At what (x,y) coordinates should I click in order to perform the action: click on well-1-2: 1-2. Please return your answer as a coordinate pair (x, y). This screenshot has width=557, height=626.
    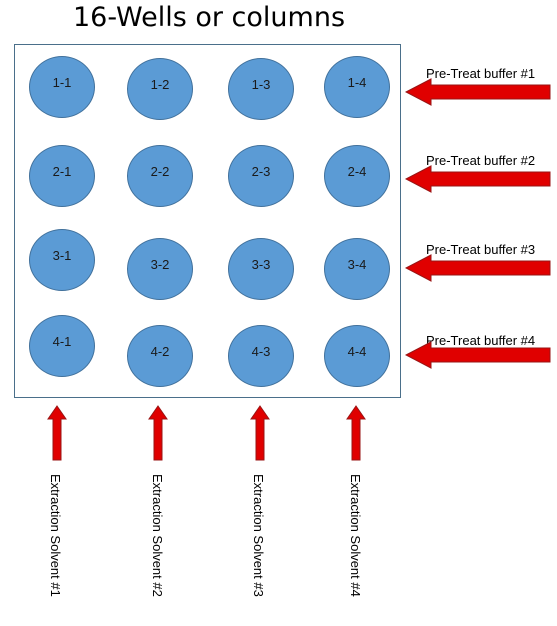
    Looking at the image, I should click on (160, 89).